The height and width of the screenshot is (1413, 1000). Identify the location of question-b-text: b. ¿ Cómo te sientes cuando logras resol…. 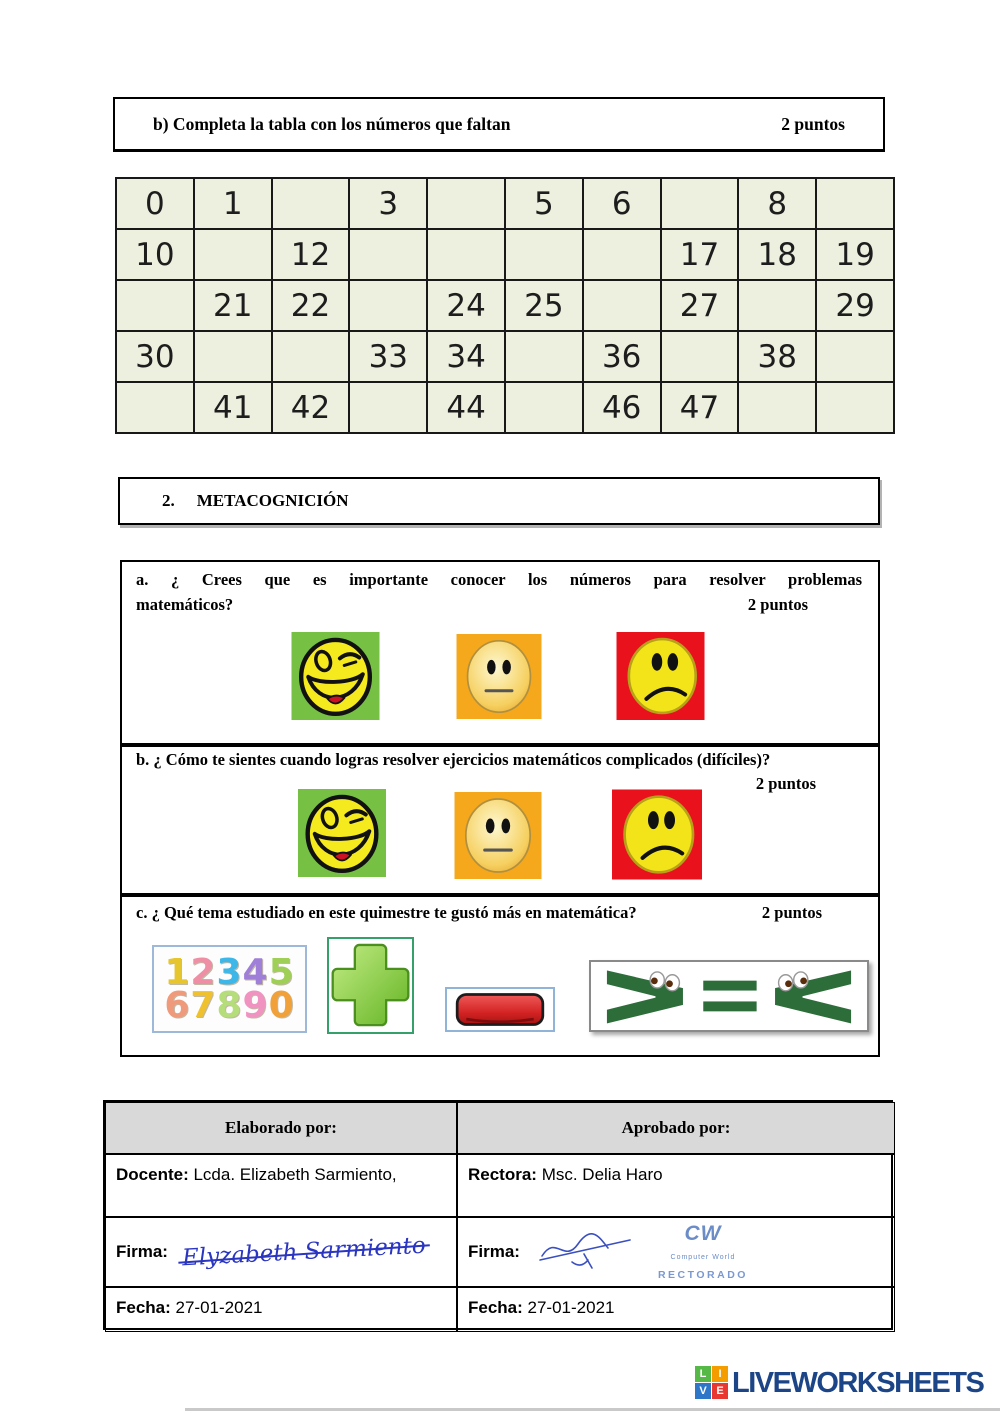
(453, 759).